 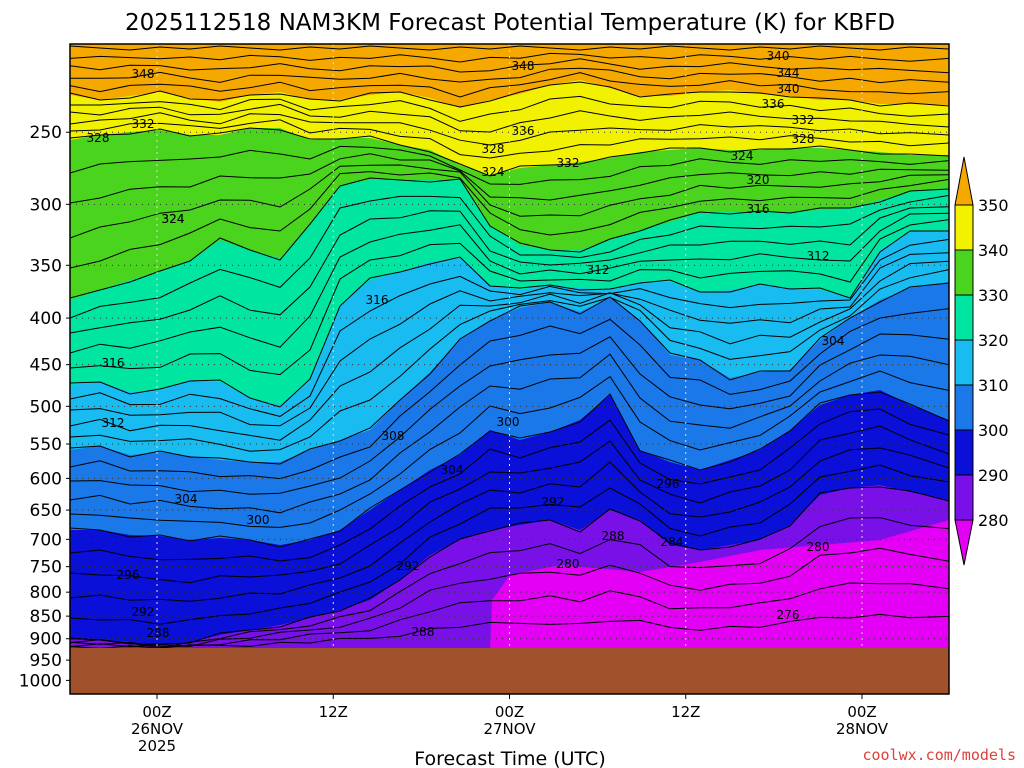 I want to click on colorbar-above-triangle, so click(x=964, y=181).